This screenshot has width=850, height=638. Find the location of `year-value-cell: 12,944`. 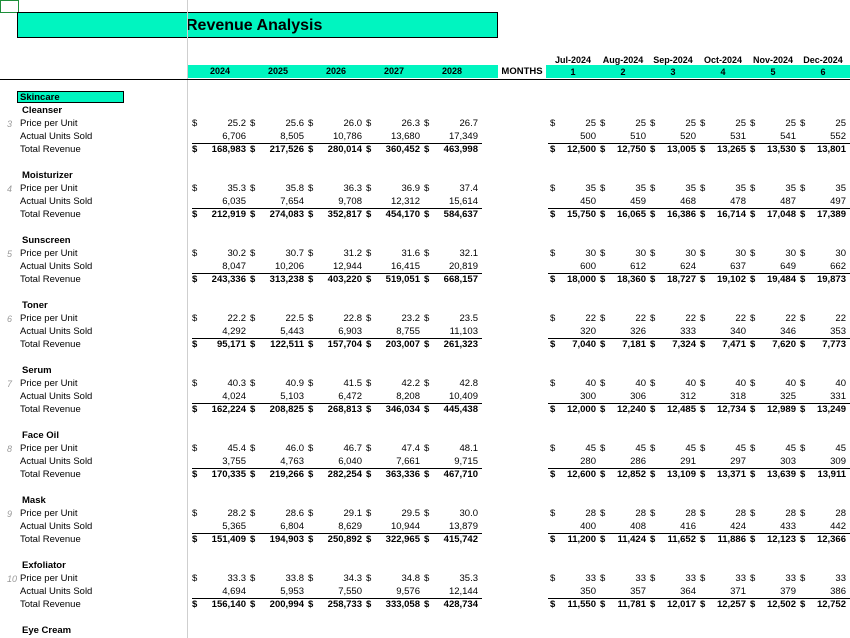

year-value-cell: 12,944 is located at coordinates (347, 266).